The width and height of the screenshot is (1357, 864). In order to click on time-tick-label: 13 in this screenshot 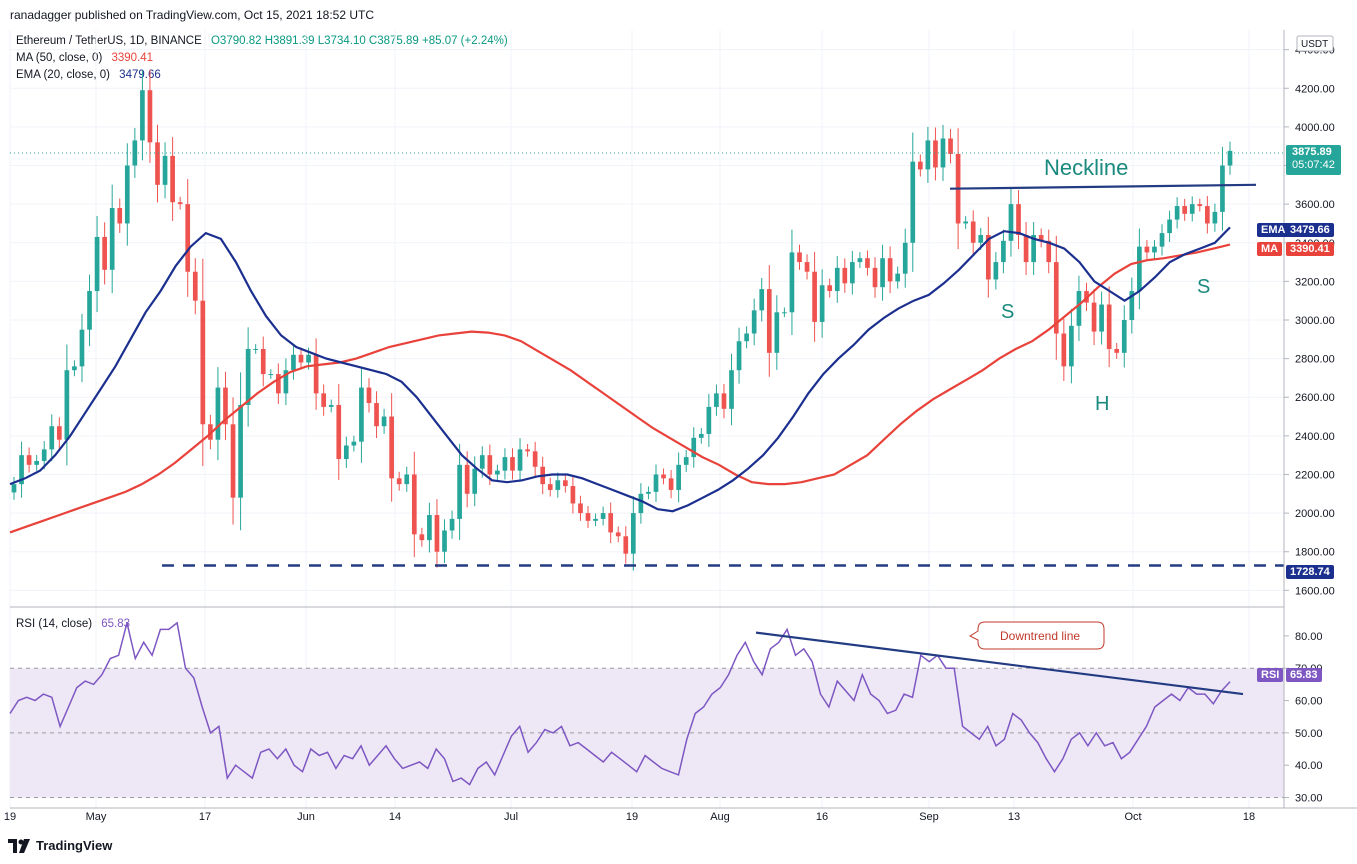, I will do `click(1014, 817)`.